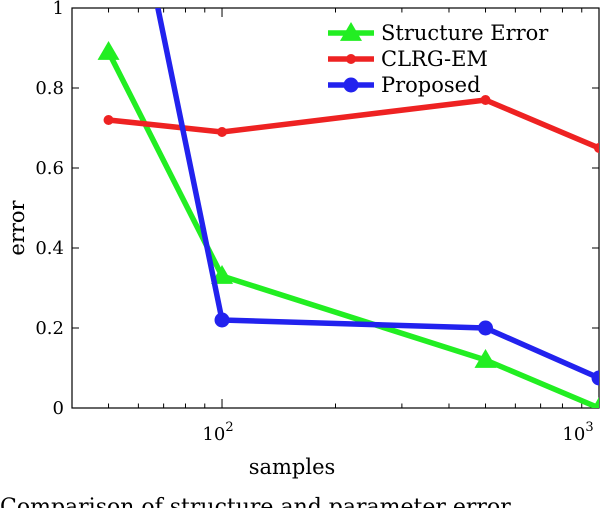 The width and height of the screenshot is (604, 508). What do you see at coordinates (49, 168) in the screenshot?
I see `y-tick-label: 0.6` at bounding box center [49, 168].